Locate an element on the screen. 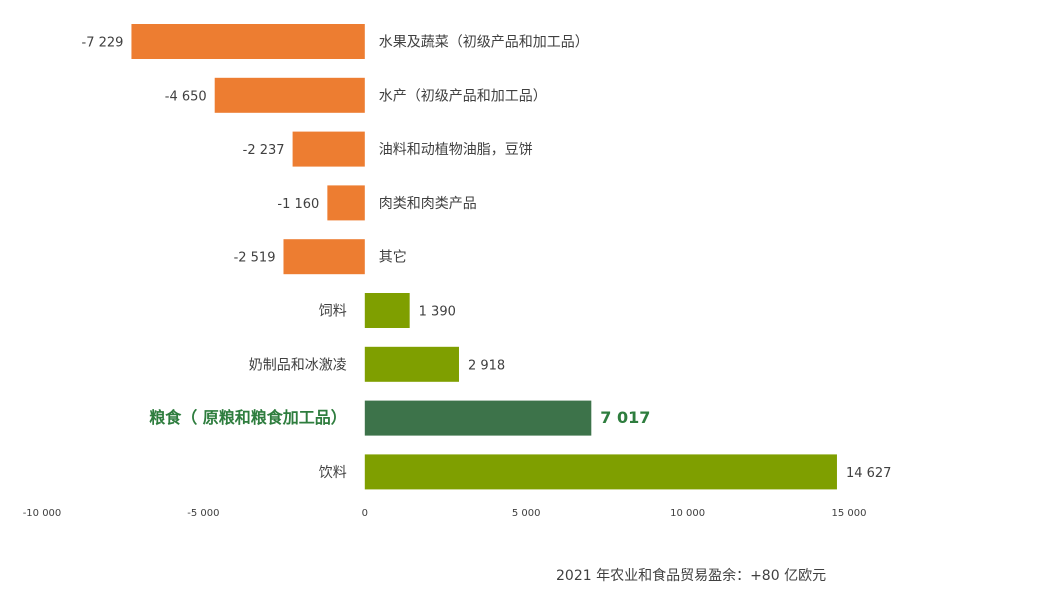 The height and width of the screenshot is (594, 1050). x-tick-label: 10 000 is located at coordinates (687, 513).